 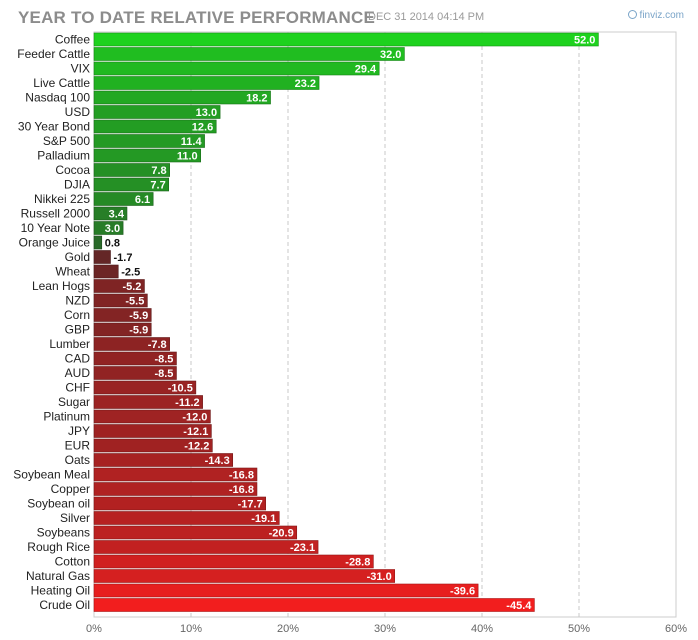 I want to click on value-label: -12.1, so click(x=195, y=432).